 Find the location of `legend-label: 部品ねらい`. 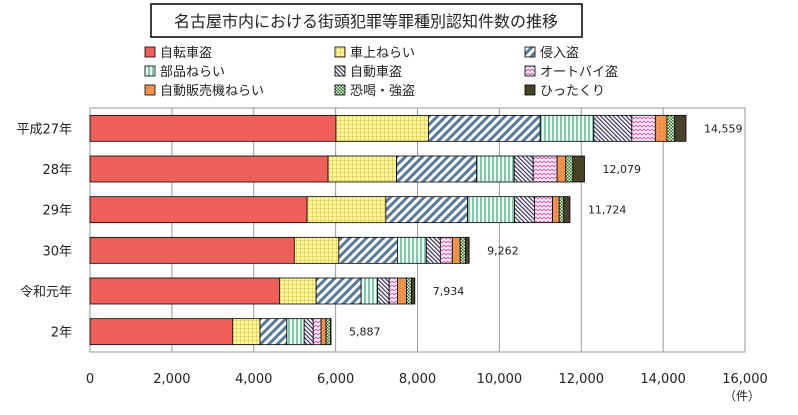

legend-label: 部品ねらい is located at coordinates (192, 72).